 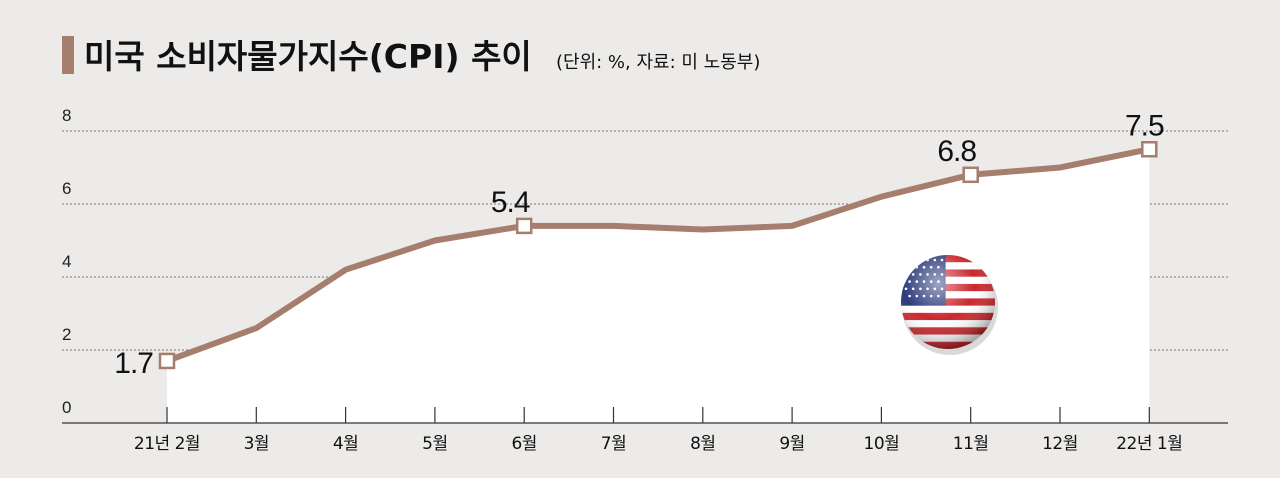 I want to click on x-tick-label: 21년 2월, so click(x=167, y=444).